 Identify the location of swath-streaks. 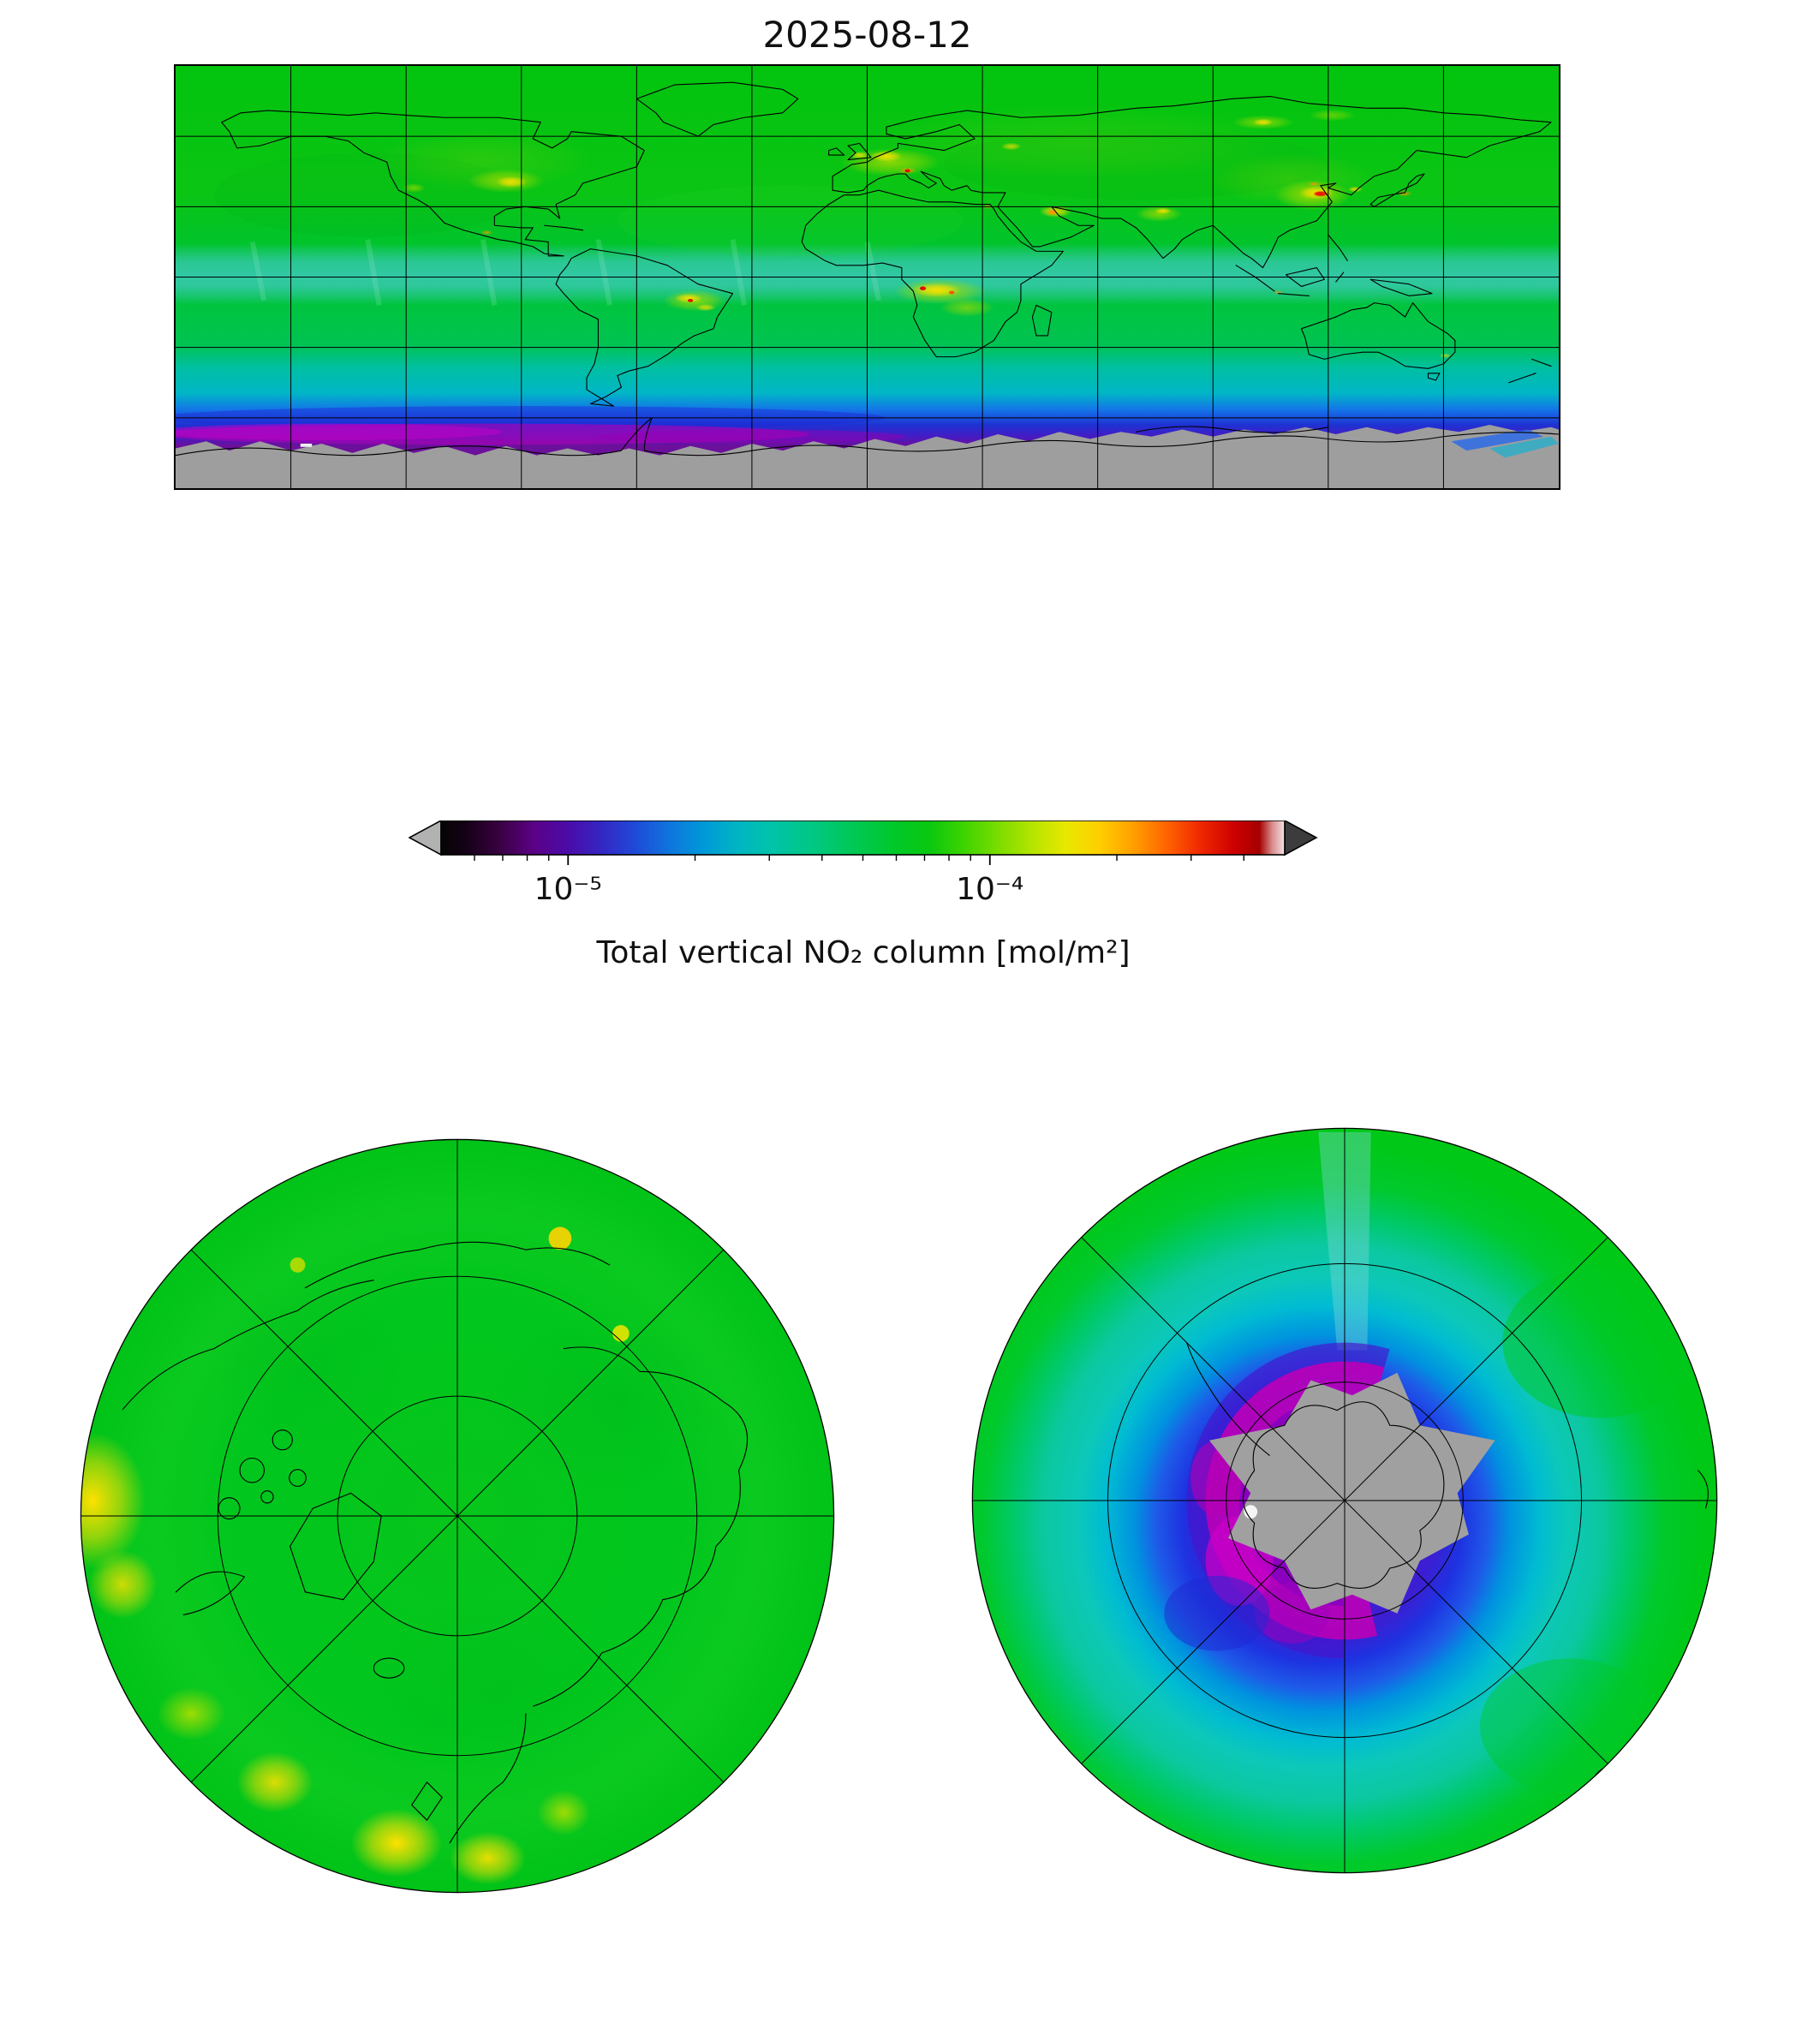
(566, 273).